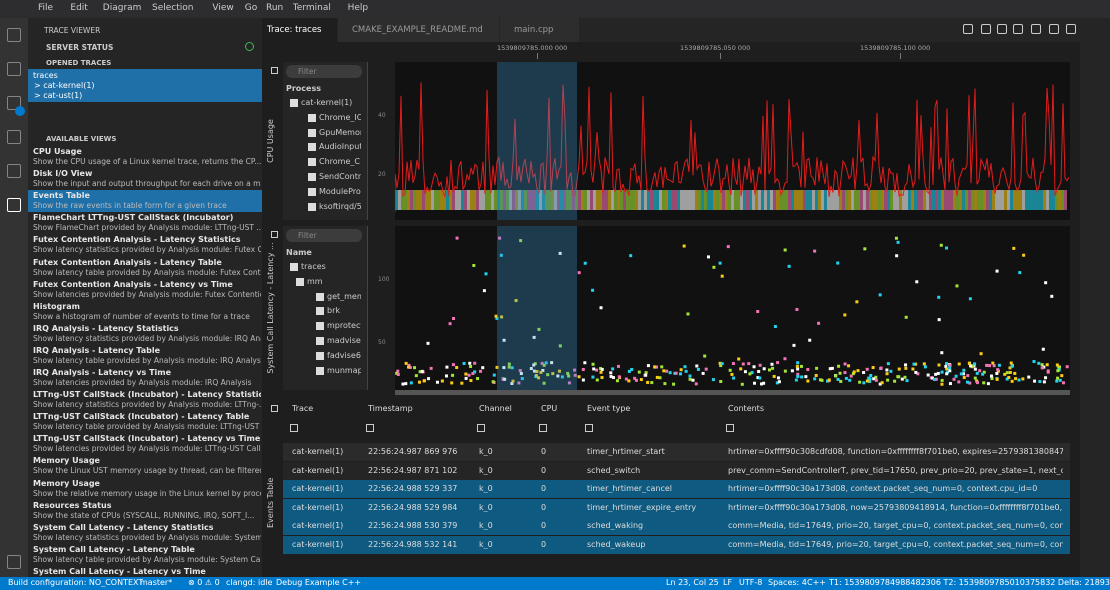  Describe the element at coordinates (204, 582) in the screenshot. I see `status-item: ⊗ 0 ⚠ 0` at that location.